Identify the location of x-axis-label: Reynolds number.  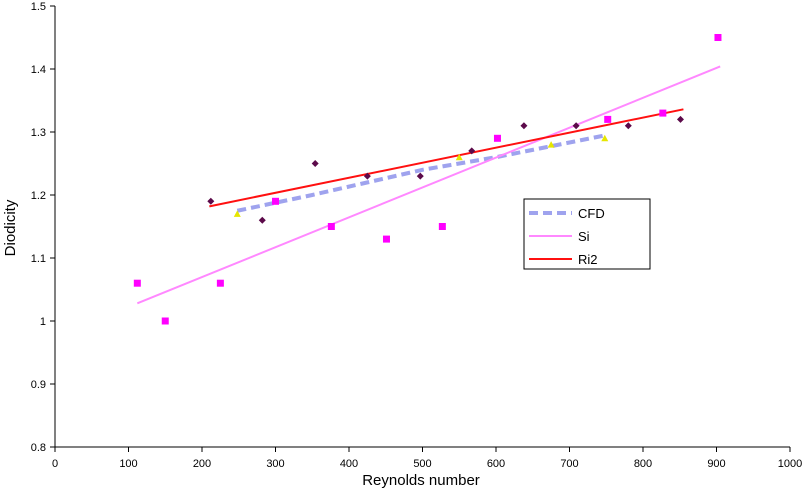
(421, 480).